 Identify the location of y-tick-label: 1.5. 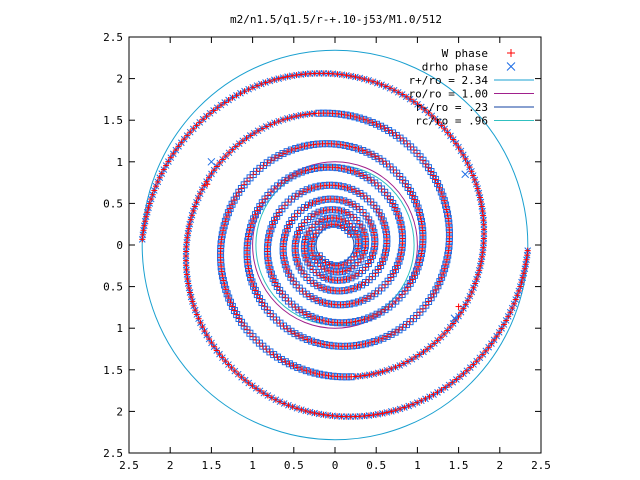
(113, 120).